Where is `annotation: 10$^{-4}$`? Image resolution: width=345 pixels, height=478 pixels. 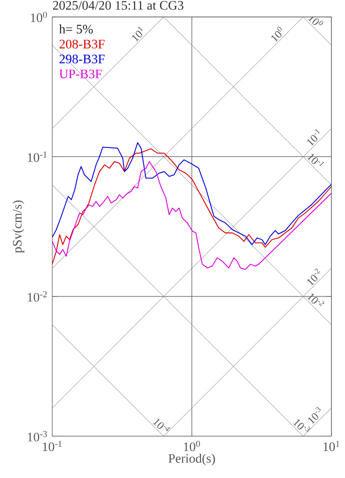
annotation: 10$^{-4}$ is located at coordinates (161, 425).